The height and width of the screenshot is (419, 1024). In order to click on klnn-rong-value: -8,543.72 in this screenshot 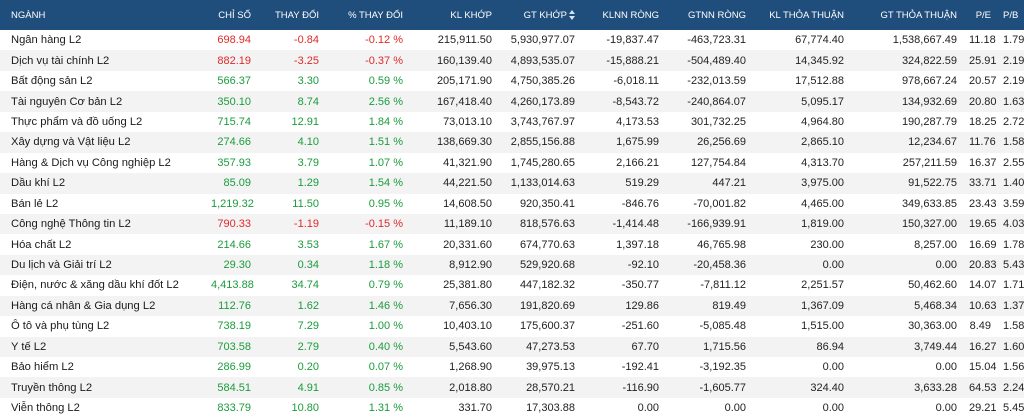, I will do `click(635, 101)`.